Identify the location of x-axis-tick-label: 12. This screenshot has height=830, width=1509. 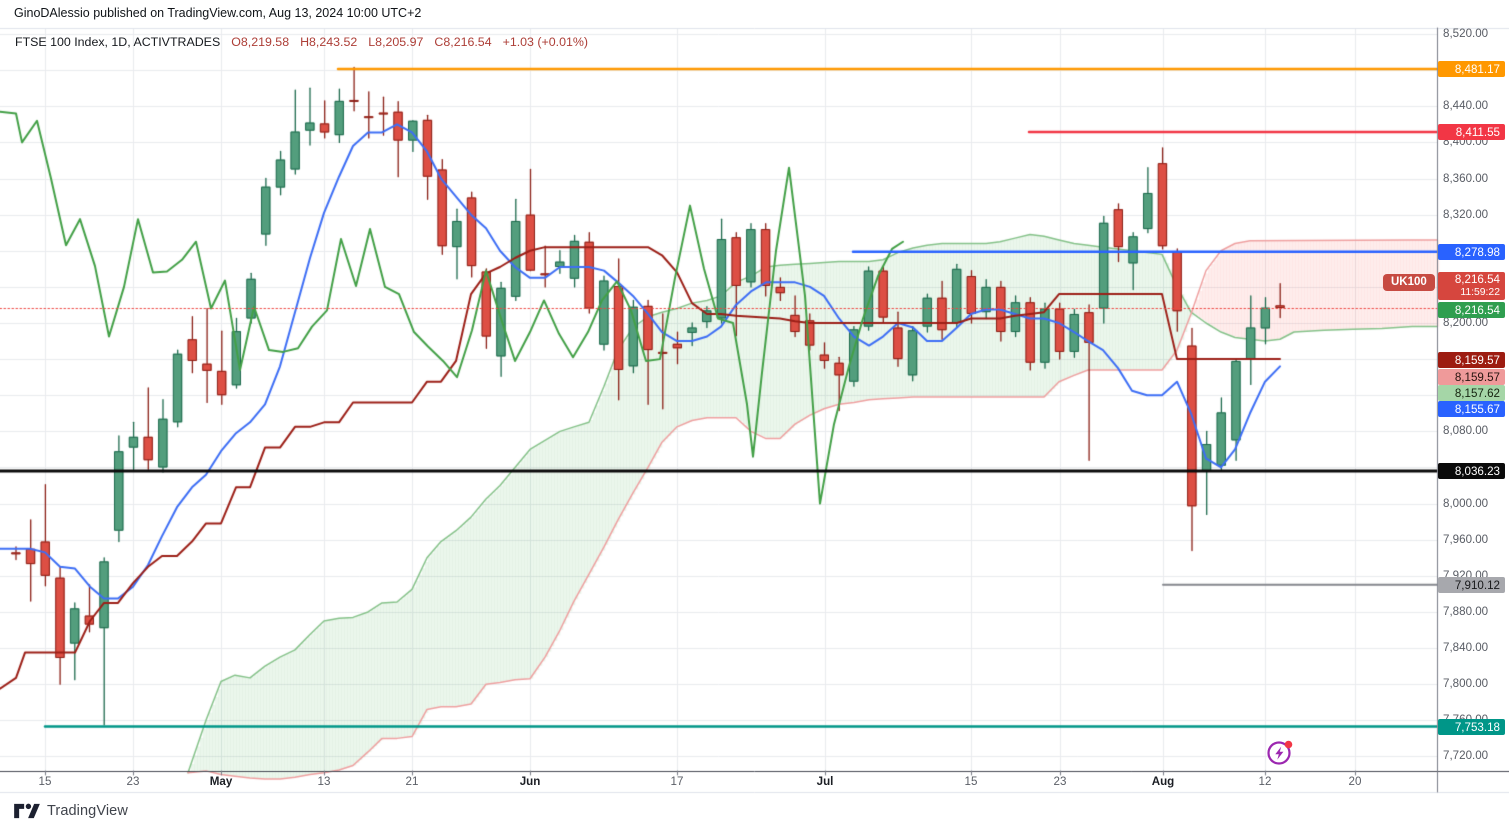
(1265, 781).